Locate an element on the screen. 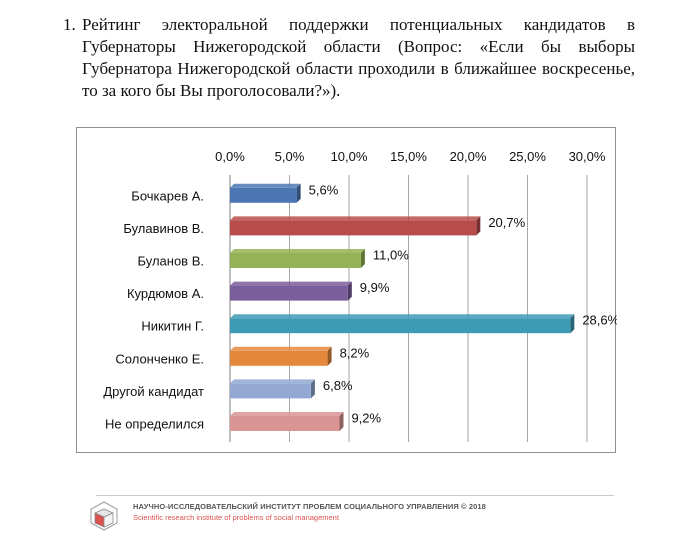 Image resolution: width=679 pixels, height=544 pixels. x-tick-labels: 0,0% 5,0% 10,0% 15,0% 20,0% 25,0% 30,0% is located at coordinates (410, 156).